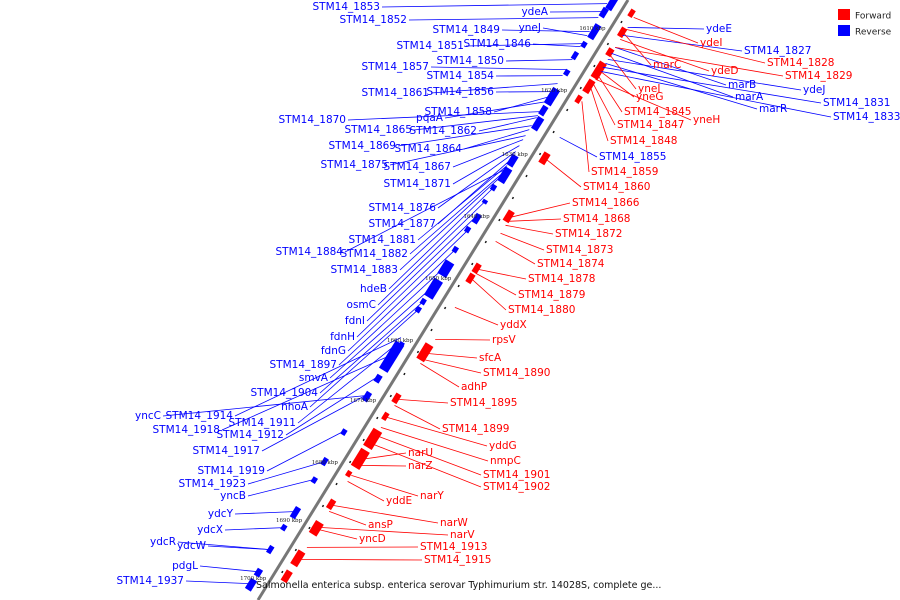 This screenshot has width=900, height=600. I want to click on gene-label: STM14_1871, so click(417, 184).